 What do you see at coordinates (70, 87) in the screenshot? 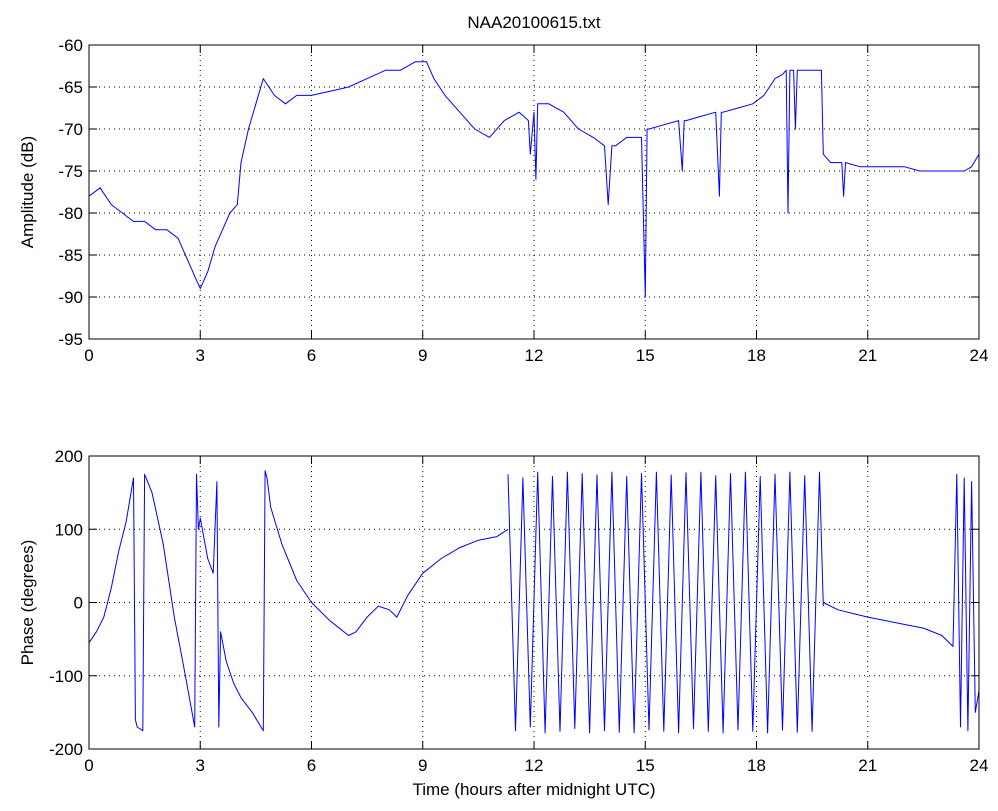
I see `y-tick-label: -65` at bounding box center [70, 87].